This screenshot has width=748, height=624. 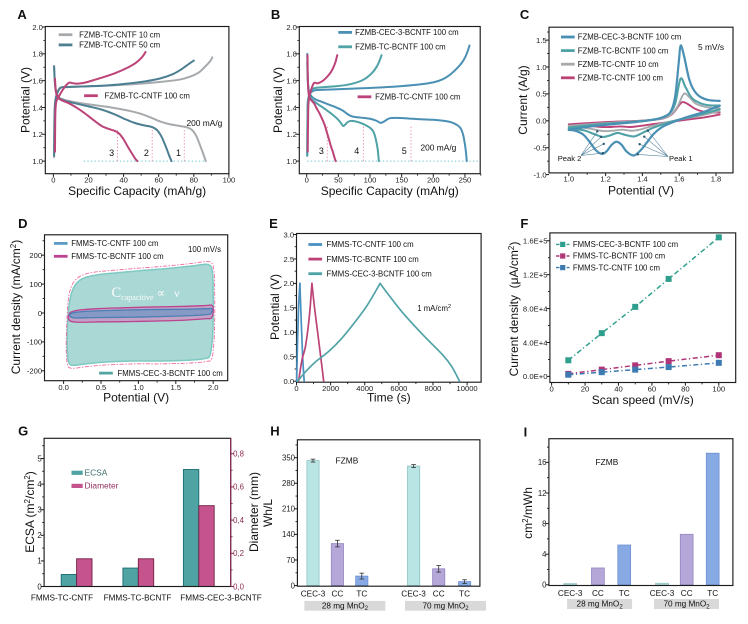 I want to click on svg-text: ECSA, so click(x=96, y=473).